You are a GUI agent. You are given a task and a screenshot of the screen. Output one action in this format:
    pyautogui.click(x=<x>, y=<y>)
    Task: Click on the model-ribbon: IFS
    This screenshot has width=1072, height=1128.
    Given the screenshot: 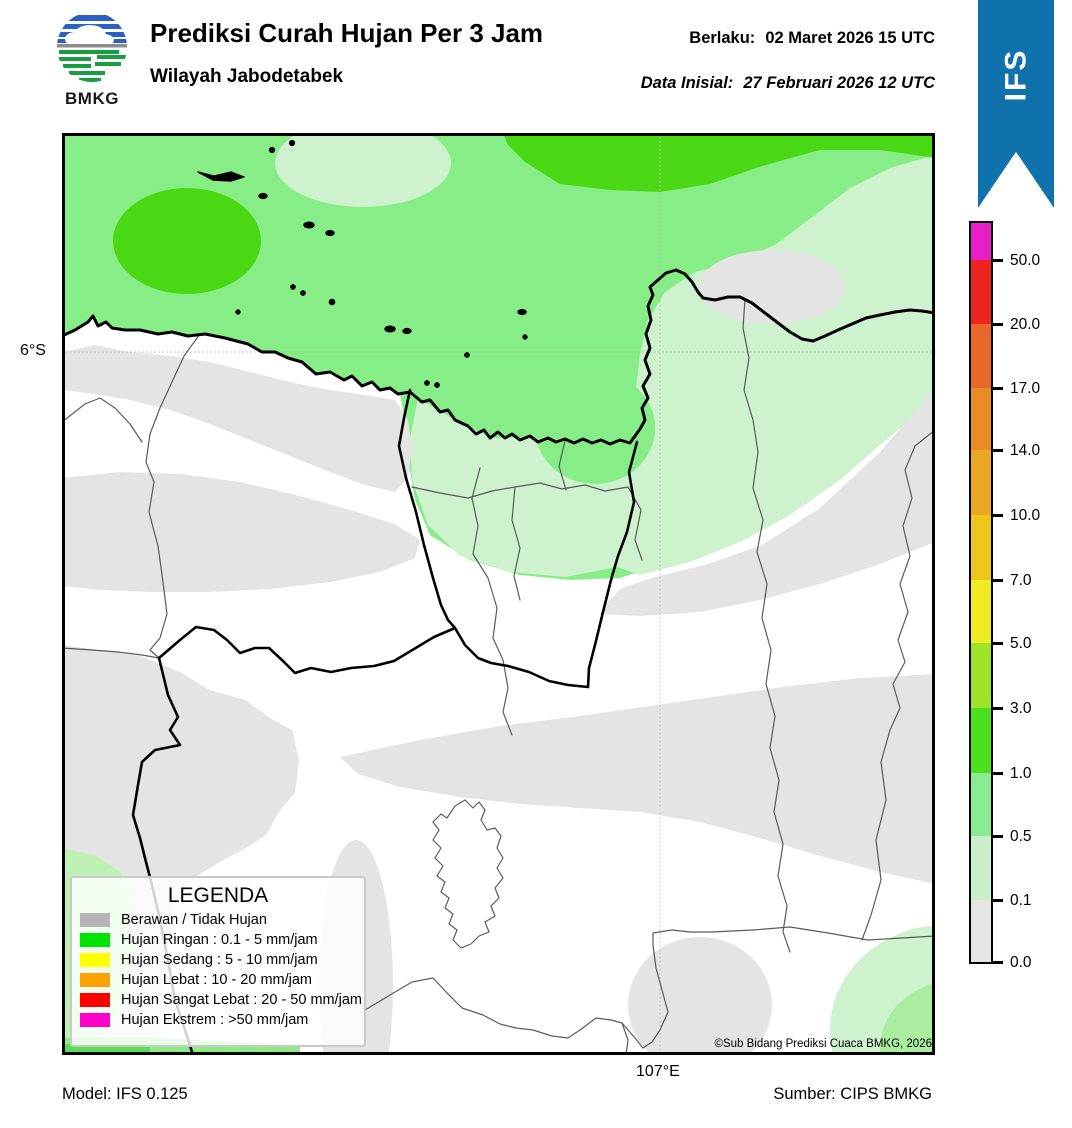 What is the action you would take?
    pyautogui.click(x=1016, y=104)
    